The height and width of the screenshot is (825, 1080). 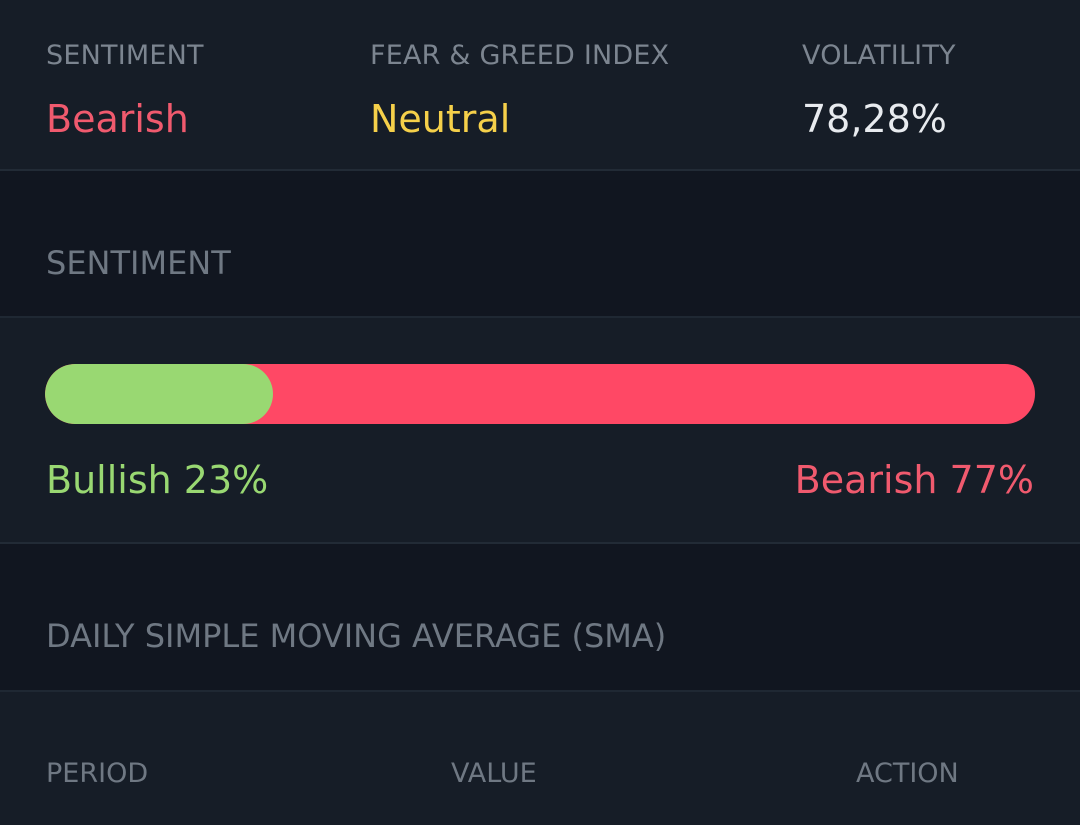 I want to click on sentiment-stat-value: Bearish, so click(x=117, y=119).